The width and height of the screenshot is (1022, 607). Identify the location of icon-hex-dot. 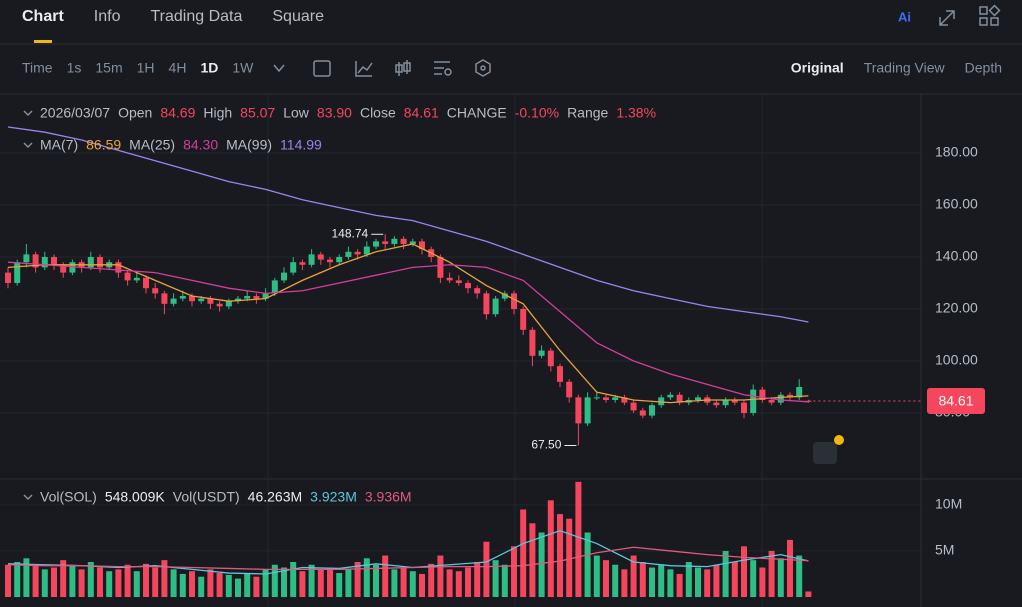
(483, 68).